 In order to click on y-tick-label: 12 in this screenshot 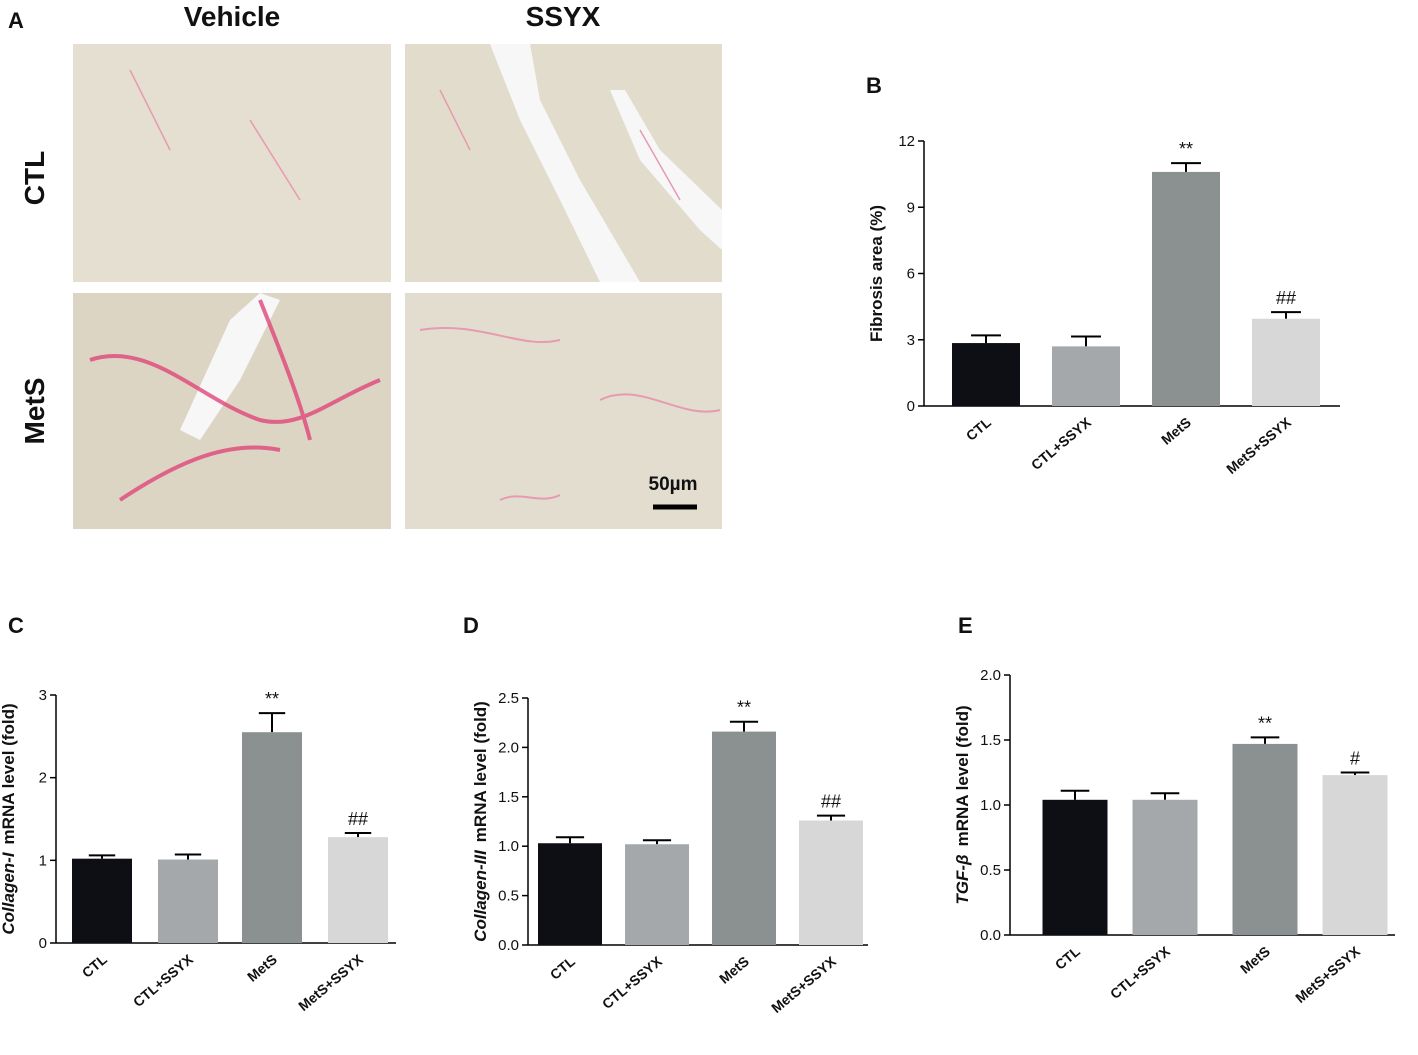, I will do `click(906, 141)`.